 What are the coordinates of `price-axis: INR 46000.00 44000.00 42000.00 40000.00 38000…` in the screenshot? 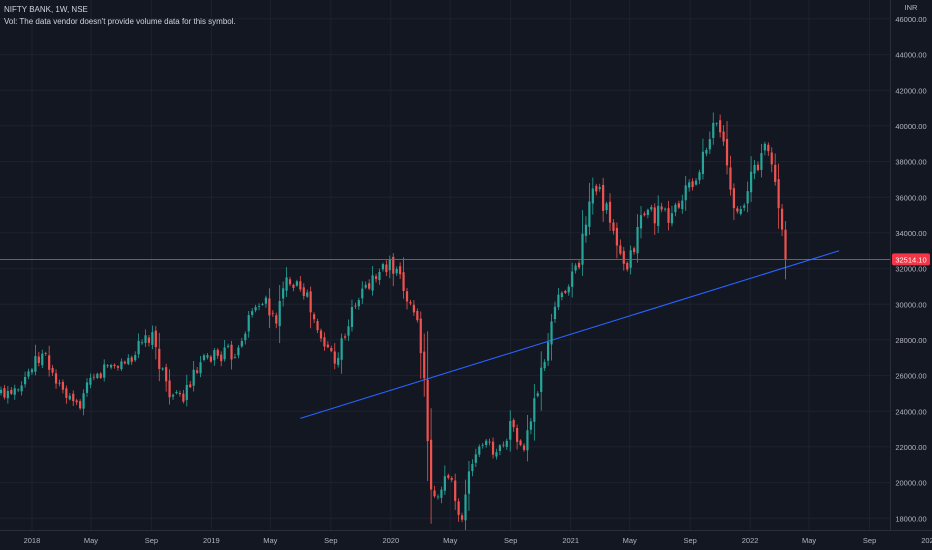 It's located at (911, 275).